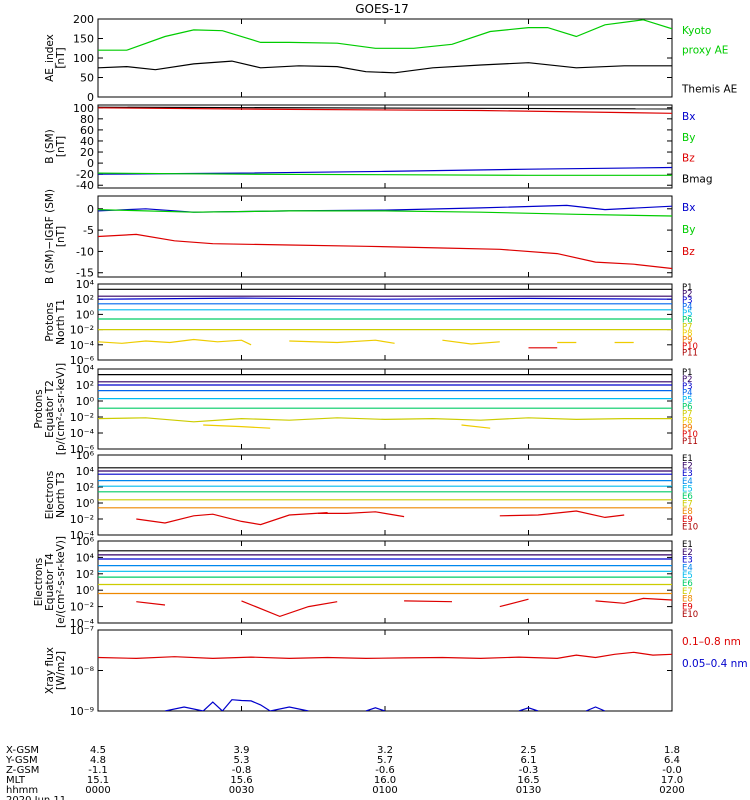 This screenshot has height=800, width=750. I want to click on y-tick-label: 50, so click(87, 78).